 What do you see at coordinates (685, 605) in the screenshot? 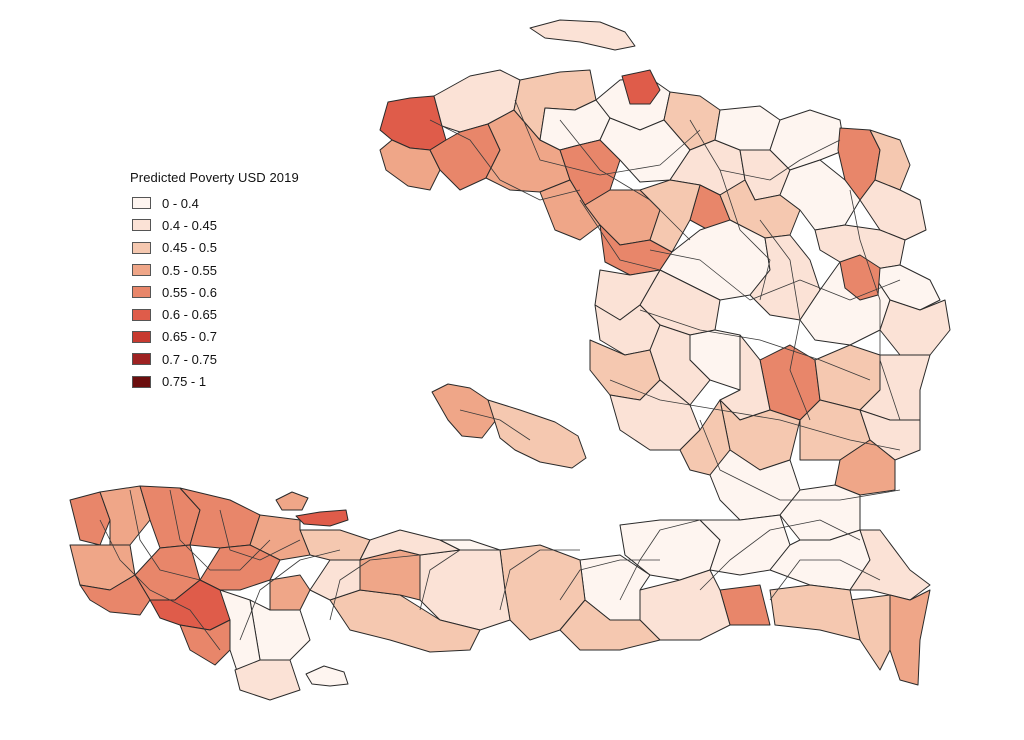
I see `region-se-e` at bounding box center [685, 605].